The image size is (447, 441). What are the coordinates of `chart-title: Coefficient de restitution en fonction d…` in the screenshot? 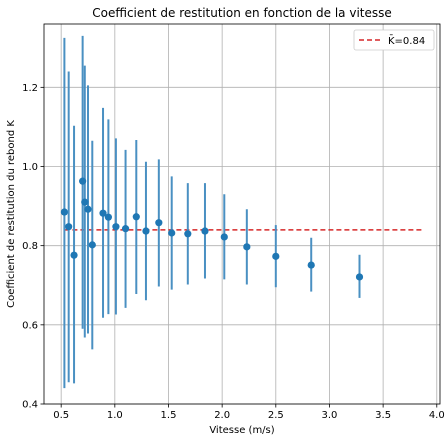 It's located at (242, 13).